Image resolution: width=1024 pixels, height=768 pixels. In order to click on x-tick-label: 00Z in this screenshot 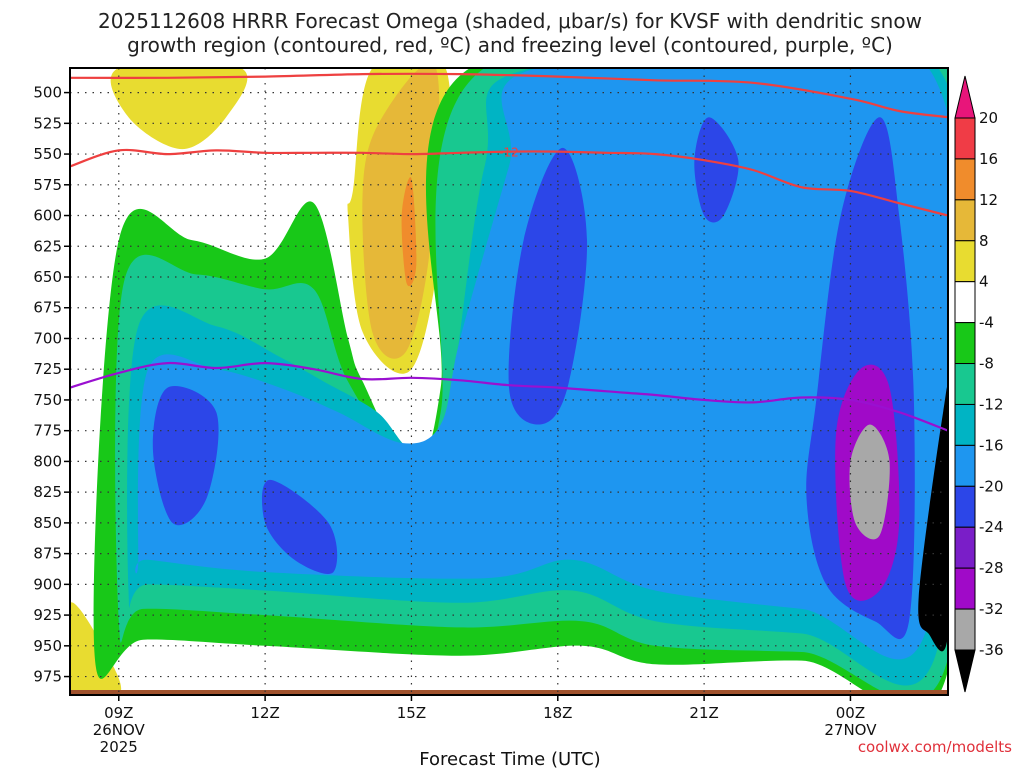, I will do `click(850, 713)`.